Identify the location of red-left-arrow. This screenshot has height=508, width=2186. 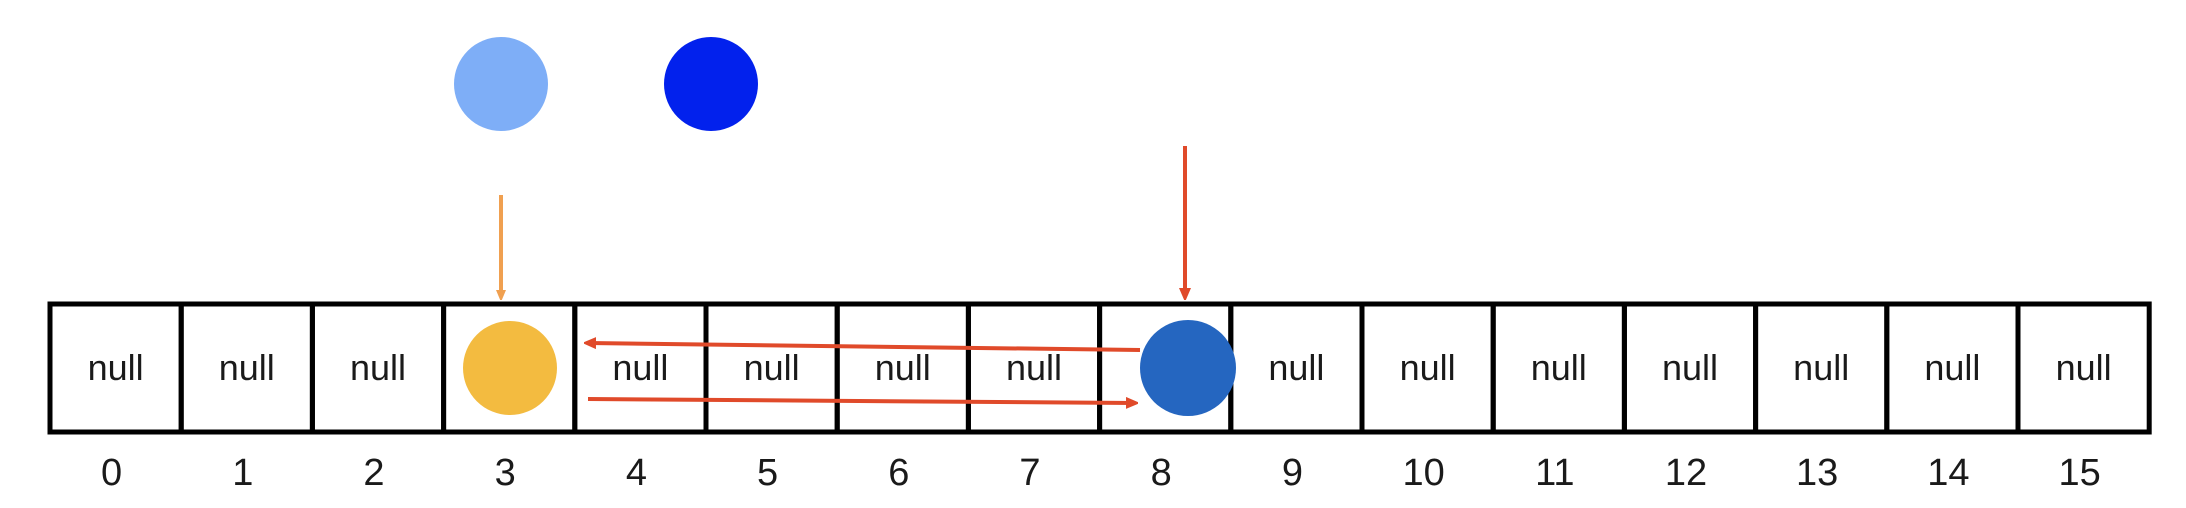
(864, 347).